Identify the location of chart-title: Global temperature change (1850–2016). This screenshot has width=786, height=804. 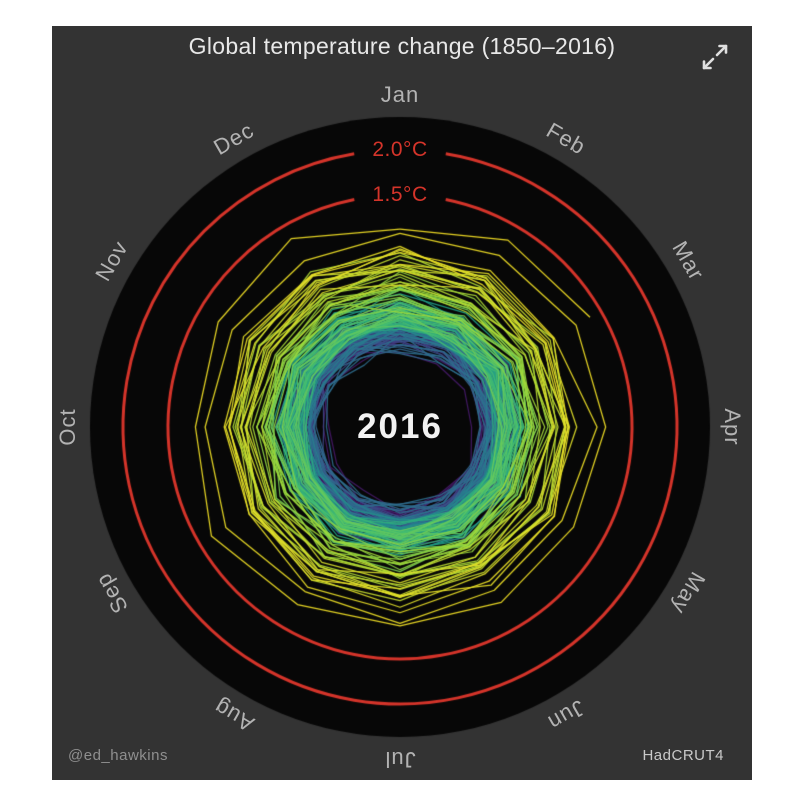
(402, 46).